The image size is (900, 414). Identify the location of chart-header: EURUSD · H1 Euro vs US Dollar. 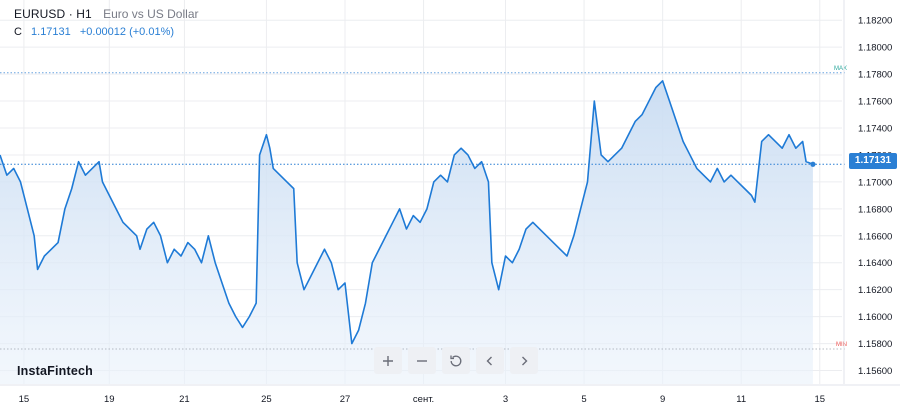
(106, 14).